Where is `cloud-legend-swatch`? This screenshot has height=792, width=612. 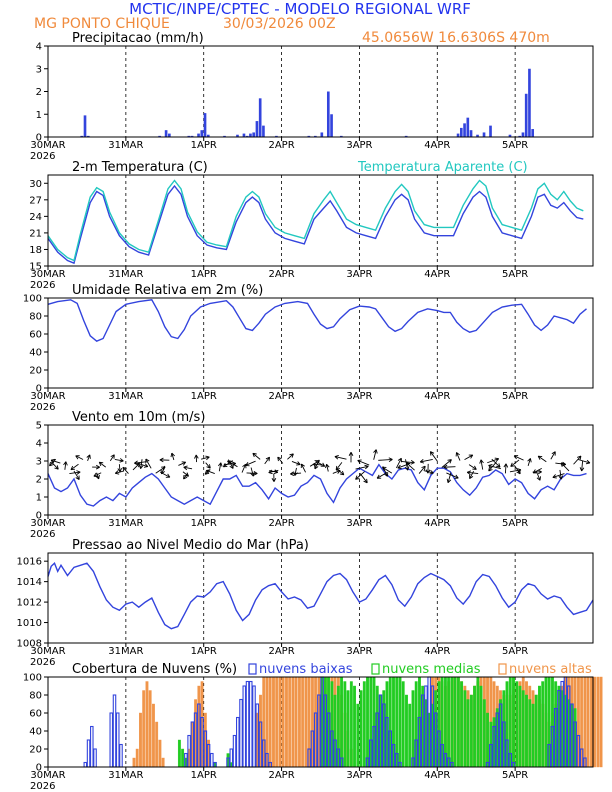 cloud-legend-swatch is located at coordinates (375, 669).